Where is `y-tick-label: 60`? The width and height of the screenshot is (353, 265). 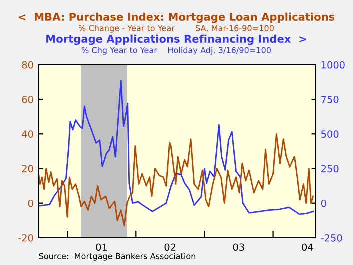
y-tick-label: 60 is located at coordinates (28, 100).